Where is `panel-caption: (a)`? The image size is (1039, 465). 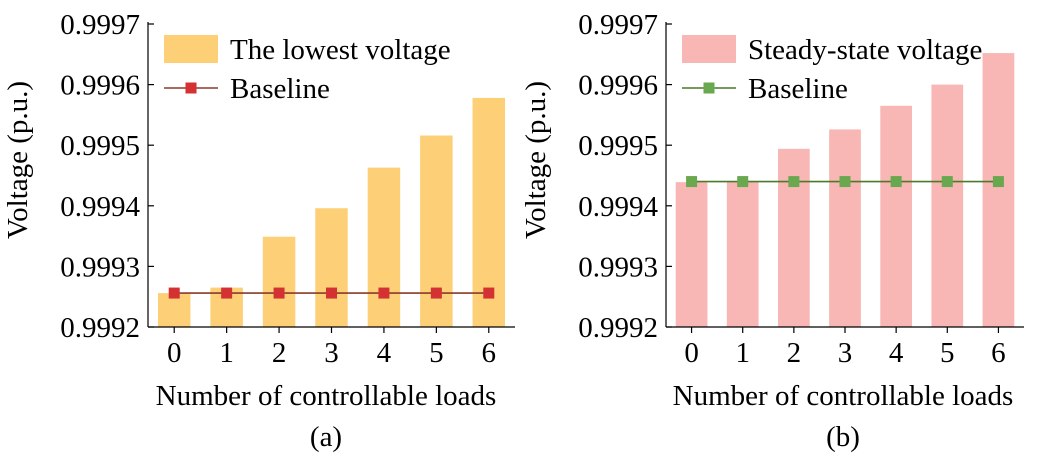
panel-caption: (a) is located at coordinates (326, 437).